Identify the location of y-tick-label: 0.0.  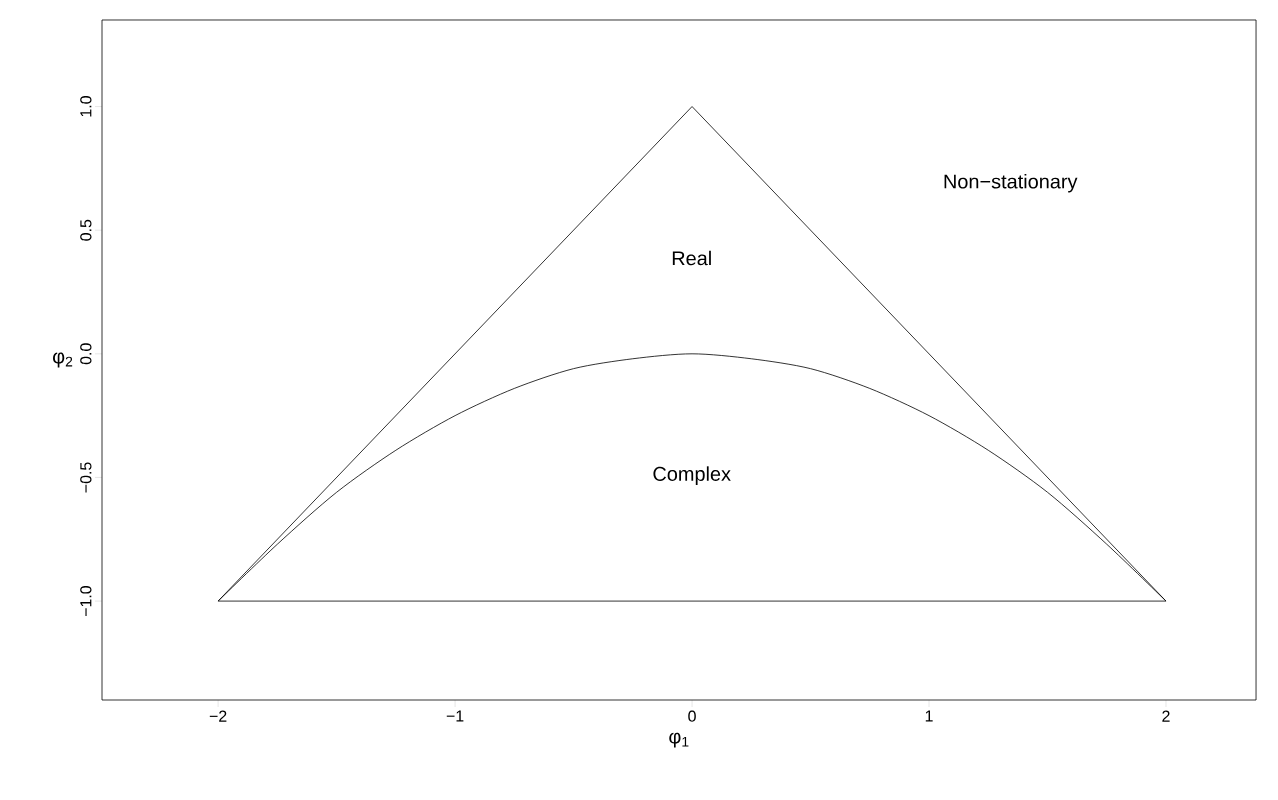
(86, 354).